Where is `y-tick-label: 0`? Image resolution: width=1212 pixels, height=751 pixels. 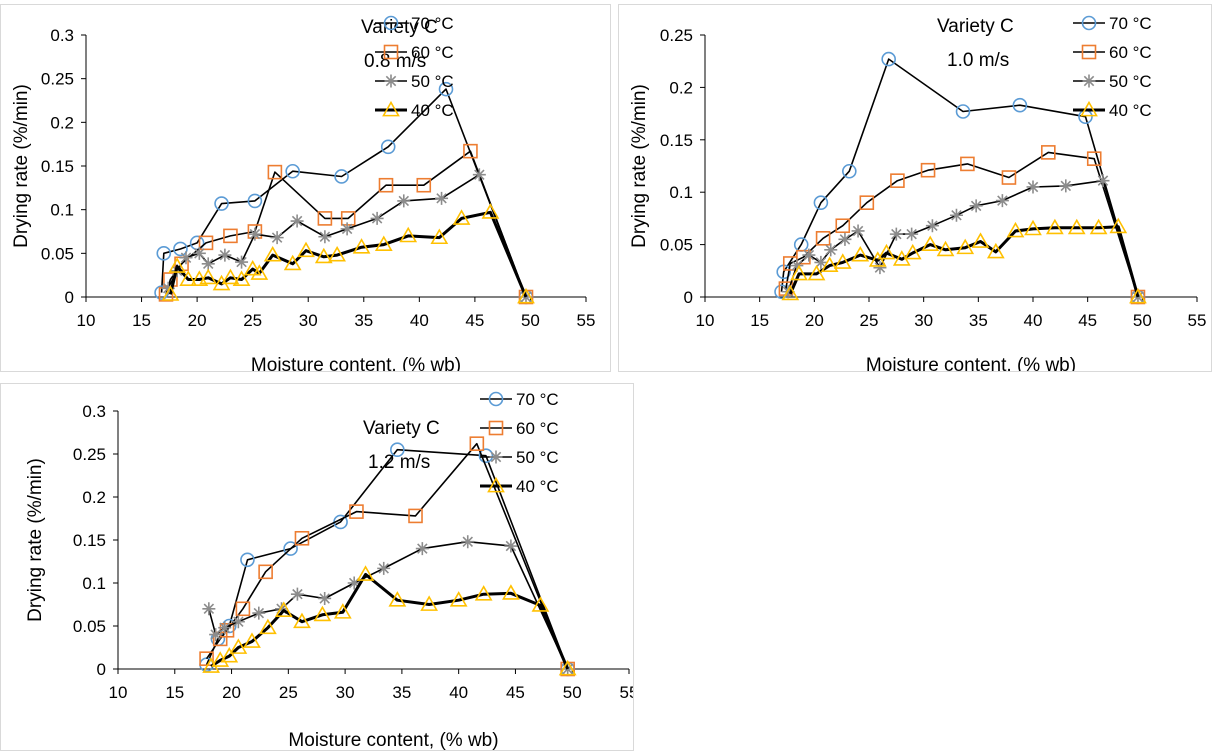
y-tick-label: 0 is located at coordinates (688, 297).